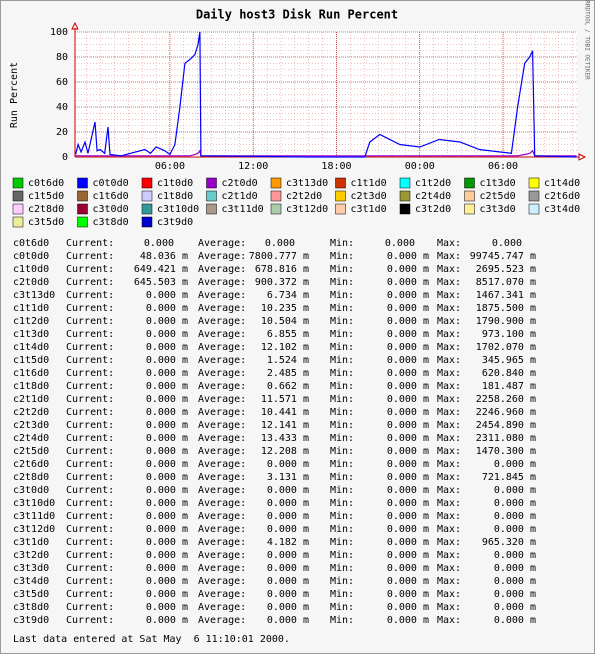 The width and height of the screenshot is (595, 654). What do you see at coordinates (31, 542) in the screenshot?
I see `stat-name: c3t1d0` at bounding box center [31, 542].